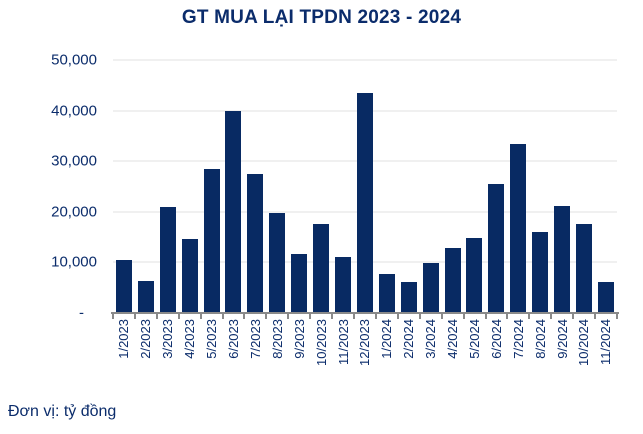  Describe the element at coordinates (321, 342) in the screenshot. I see `x-tick-label: 10/2023` at that location.